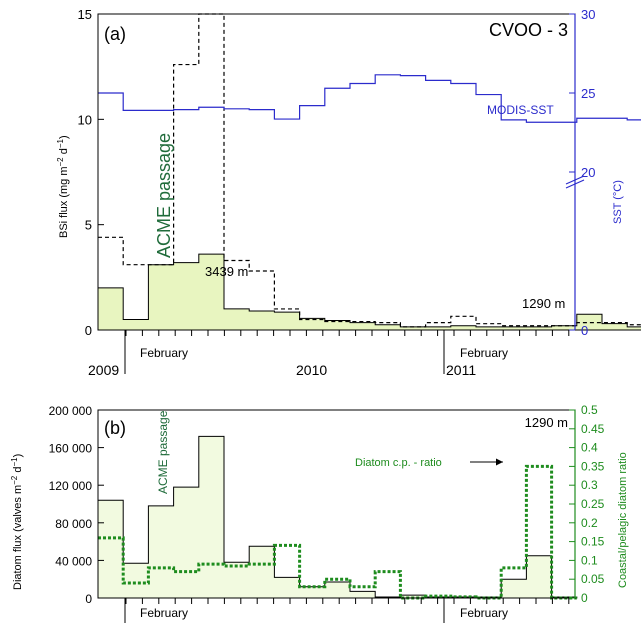 The image size is (641, 623). I want to click on panel-b-left-axis: 0 40 000 80 000 120 000 160 000 200 000, so click(76, 505).